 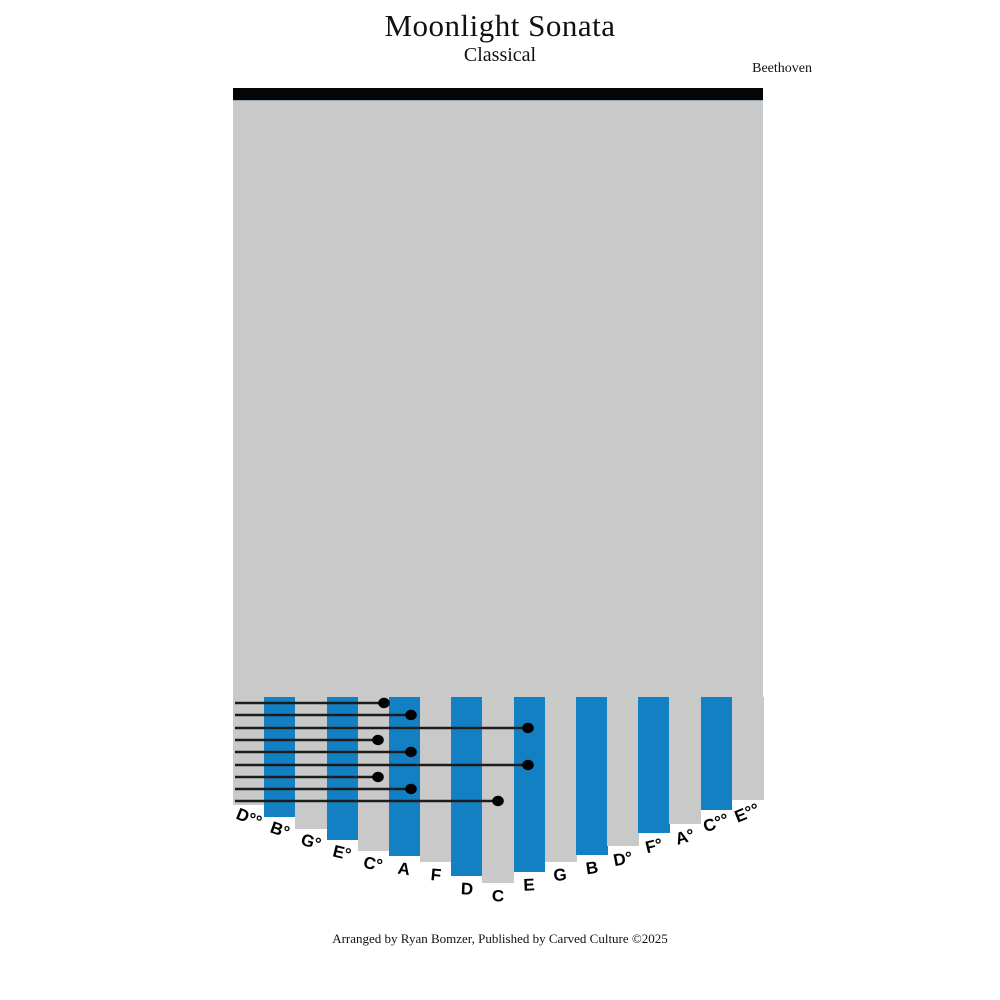 I want to click on tine-label: G, so click(x=560, y=875).